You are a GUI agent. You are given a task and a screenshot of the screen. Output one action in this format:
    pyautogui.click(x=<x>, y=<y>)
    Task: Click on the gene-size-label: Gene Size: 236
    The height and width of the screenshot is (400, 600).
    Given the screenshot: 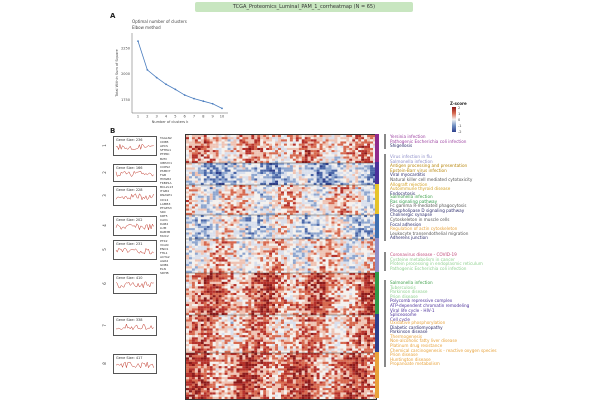 What is the action you would take?
    pyautogui.click(x=129, y=140)
    